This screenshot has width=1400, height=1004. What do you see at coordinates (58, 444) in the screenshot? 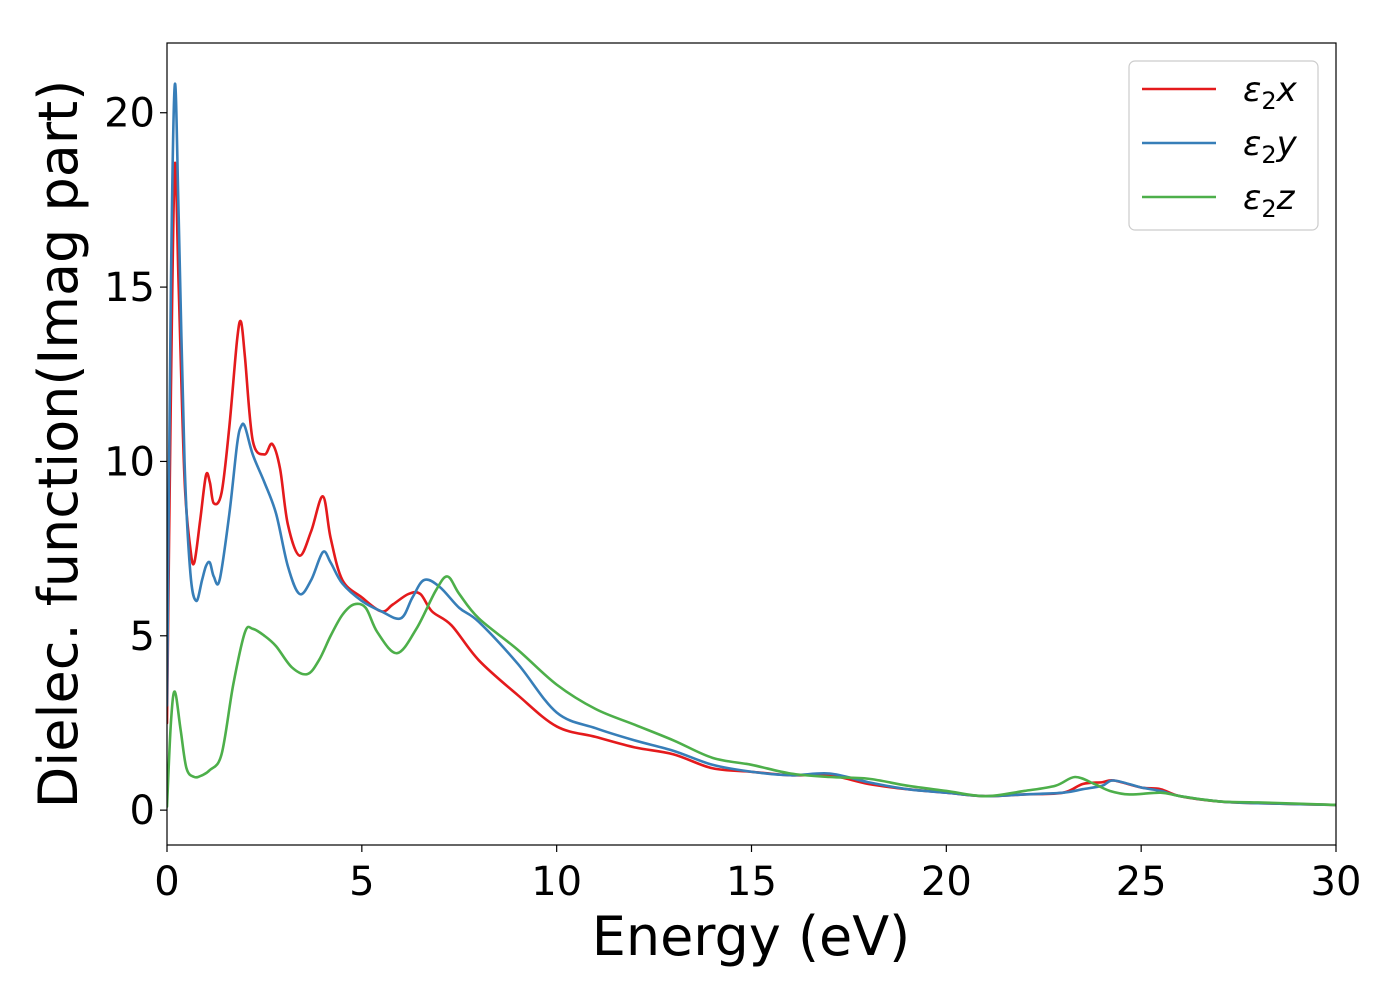
I see `y-axis-label: Dielec. function(Imag part)` at bounding box center [58, 444].